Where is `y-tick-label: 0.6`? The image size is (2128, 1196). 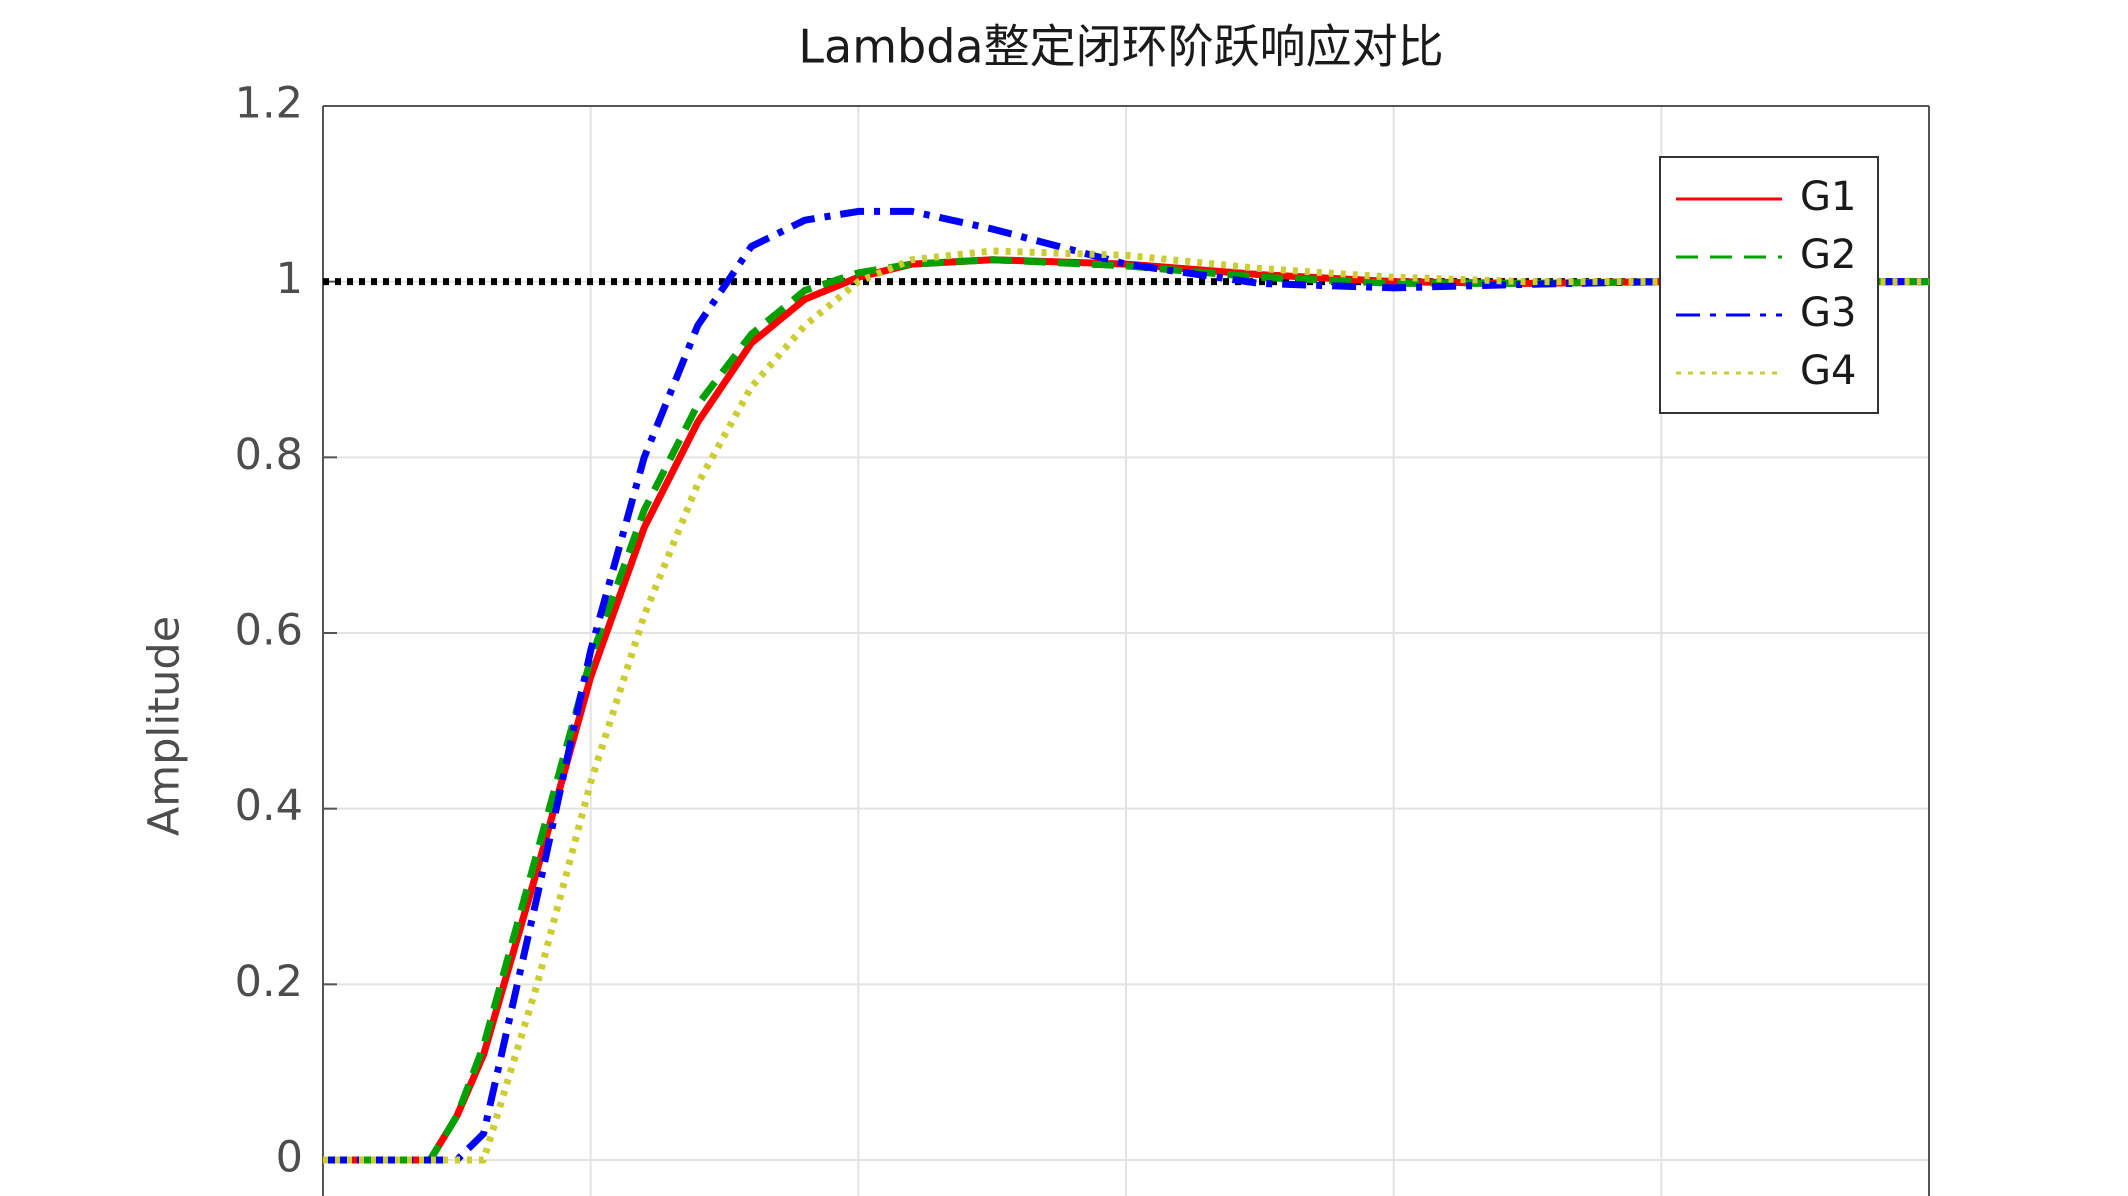 y-tick-label: 0.6 is located at coordinates (269, 631).